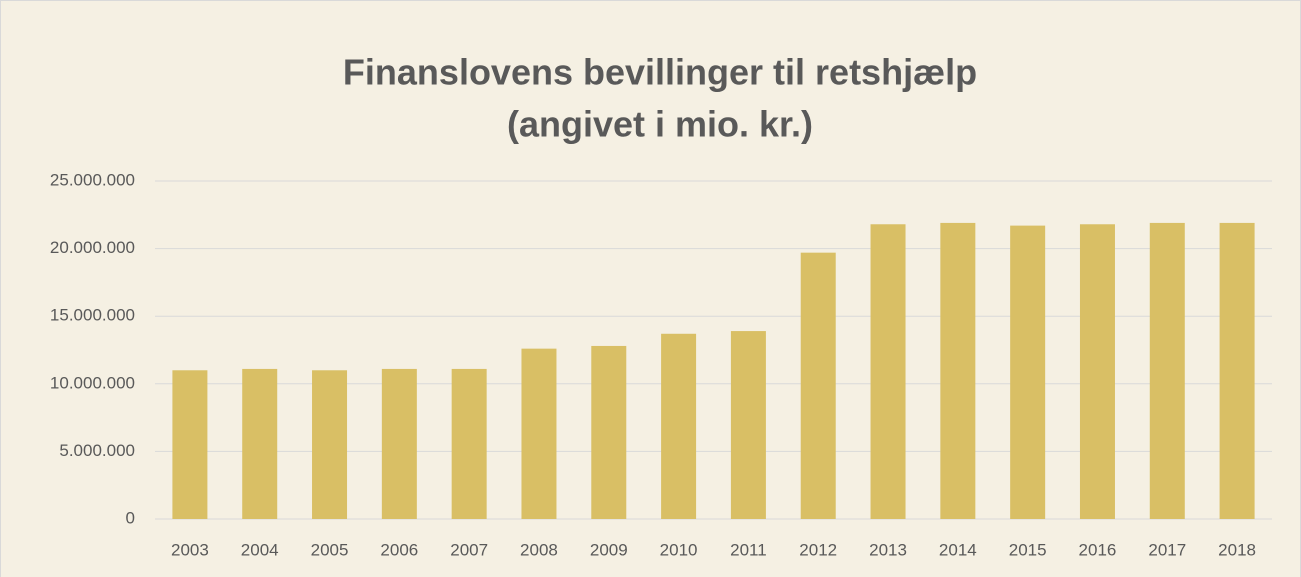 The width and height of the screenshot is (1301, 577). What do you see at coordinates (92, 315) in the screenshot?
I see `y-tick-label: 15.000.000` at bounding box center [92, 315].